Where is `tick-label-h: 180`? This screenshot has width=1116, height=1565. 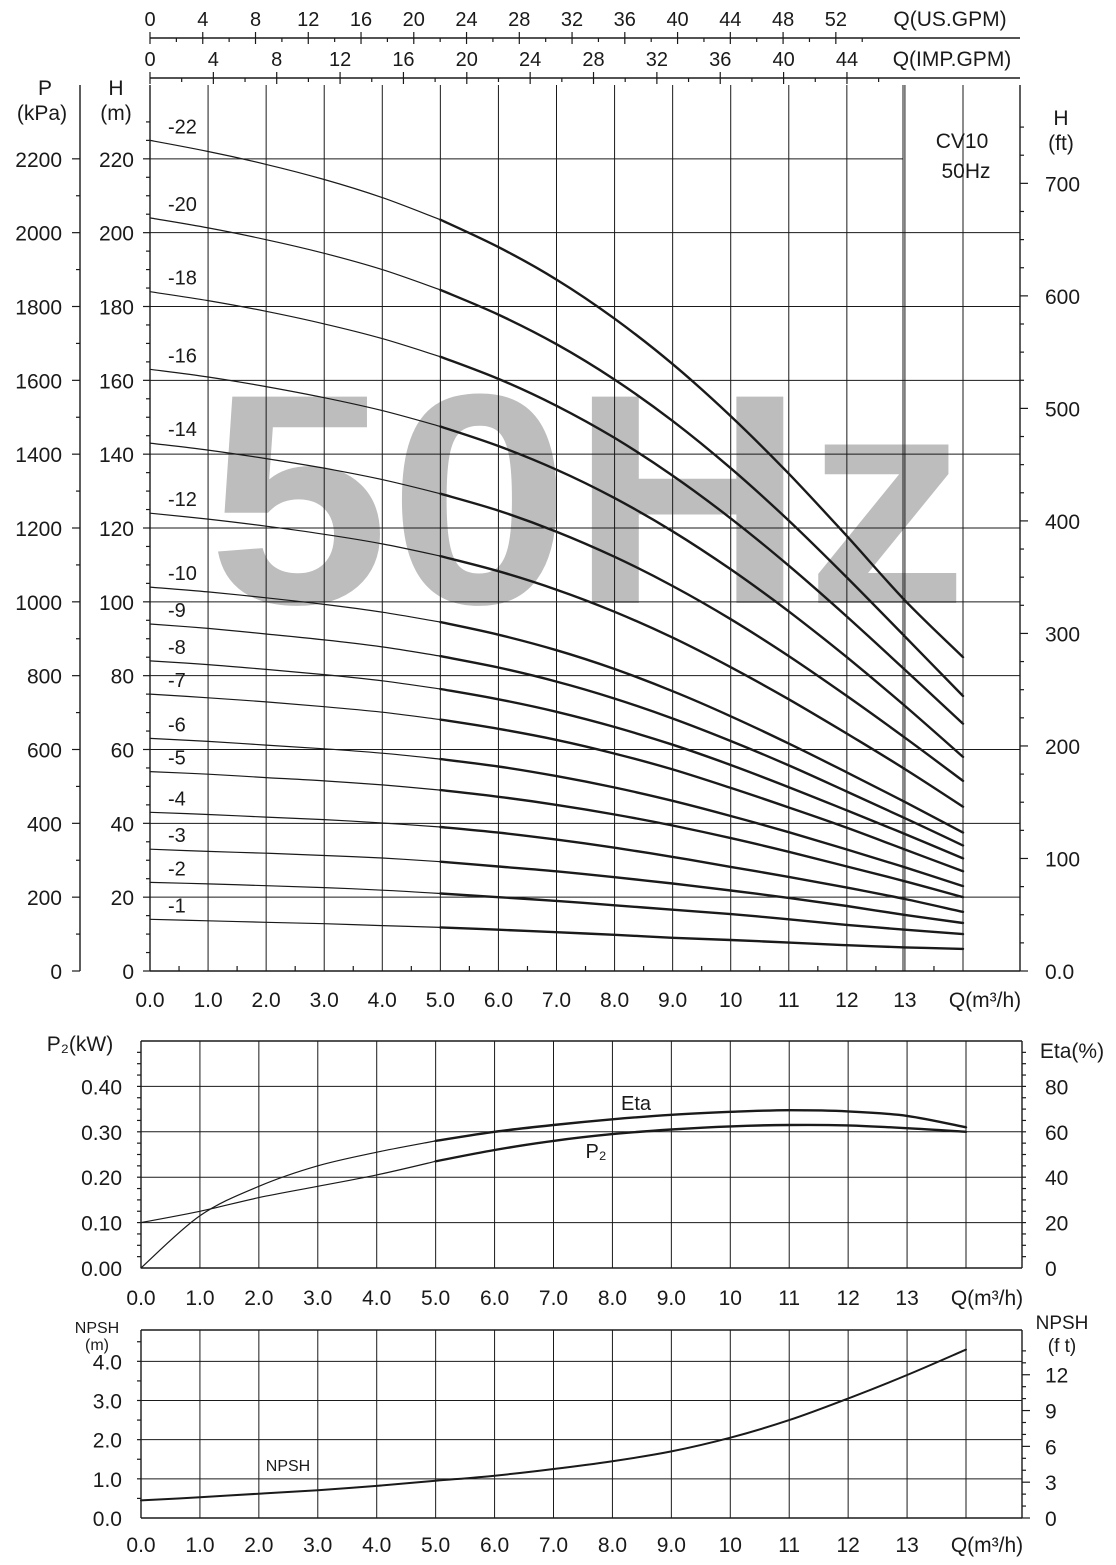 tick-label-h: 180 is located at coordinates (116, 308).